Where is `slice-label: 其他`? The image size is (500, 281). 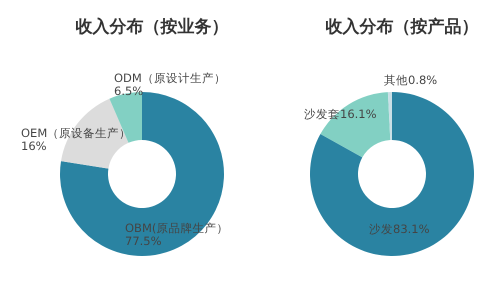 slice-label: 其他 is located at coordinates (396, 80).